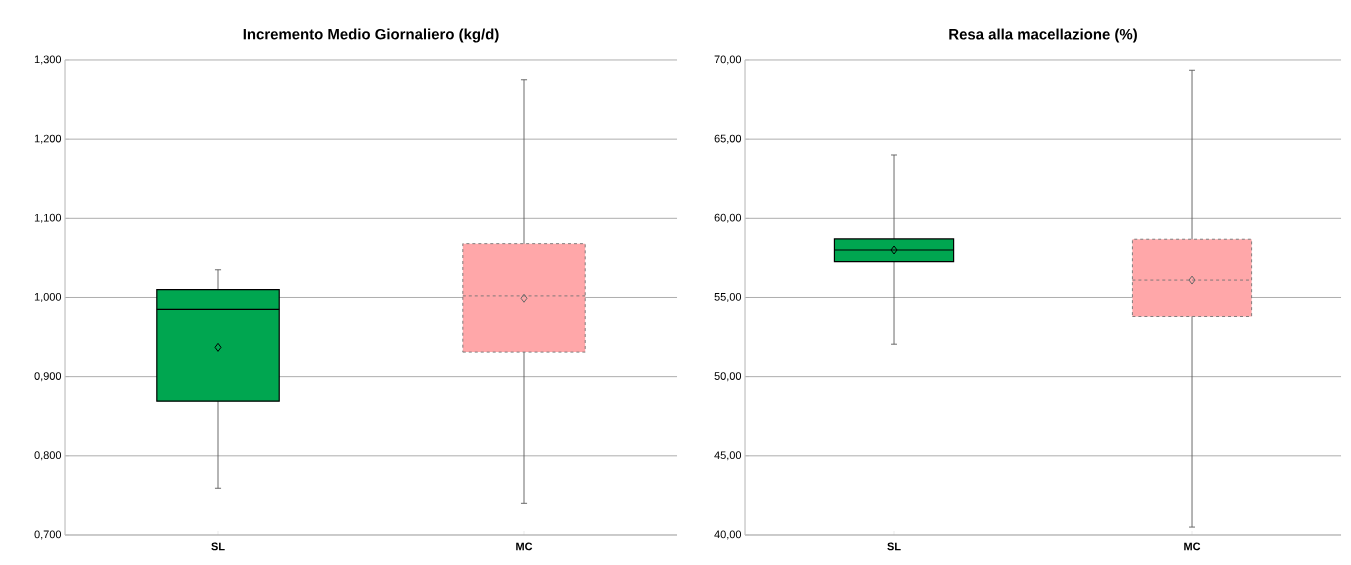 This screenshot has width=1351, height=565. What do you see at coordinates (728, 139) in the screenshot?
I see `y-tick-label: 65,00` at bounding box center [728, 139].